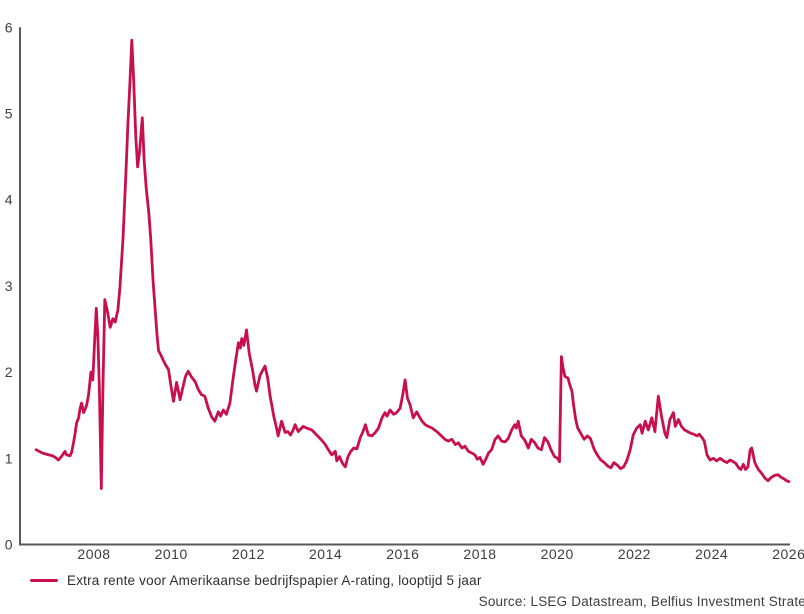  What do you see at coordinates (171, 554) in the screenshot?
I see `x-tick-label: 2010` at bounding box center [171, 554].